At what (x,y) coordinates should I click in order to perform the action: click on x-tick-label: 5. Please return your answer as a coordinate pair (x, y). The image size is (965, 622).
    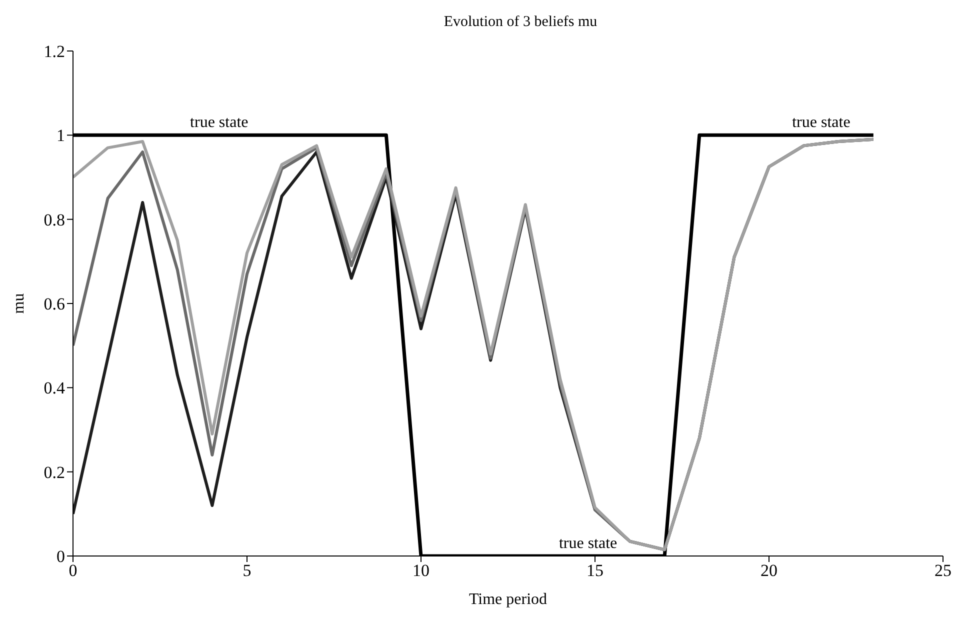
    Looking at the image, I should click on (247, 570).